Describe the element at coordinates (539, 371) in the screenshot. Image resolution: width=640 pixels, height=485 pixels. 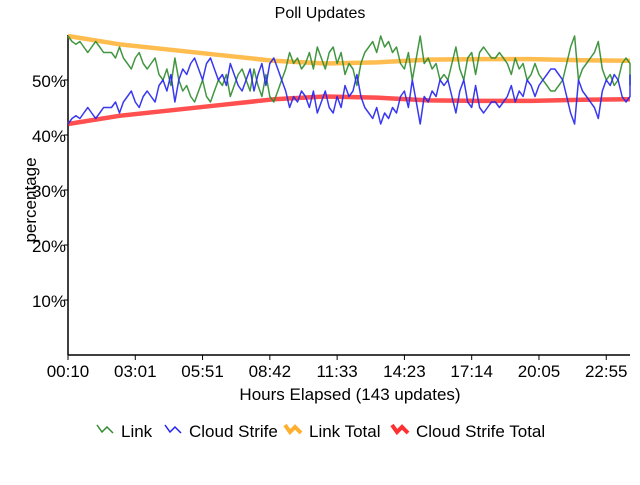
I see `x-tick-label: 20:05` at that location.